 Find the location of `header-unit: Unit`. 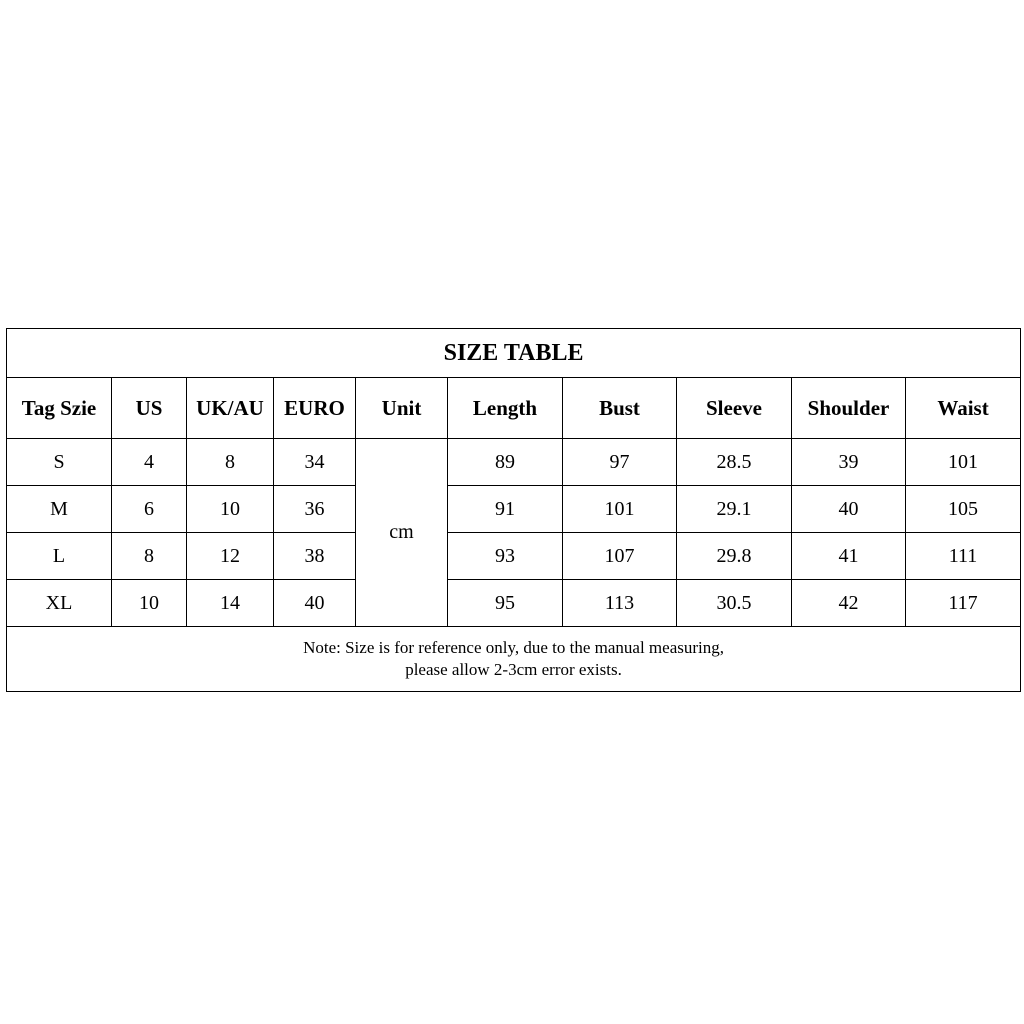

header-unit: Unit is located at coordinates (401, 408).